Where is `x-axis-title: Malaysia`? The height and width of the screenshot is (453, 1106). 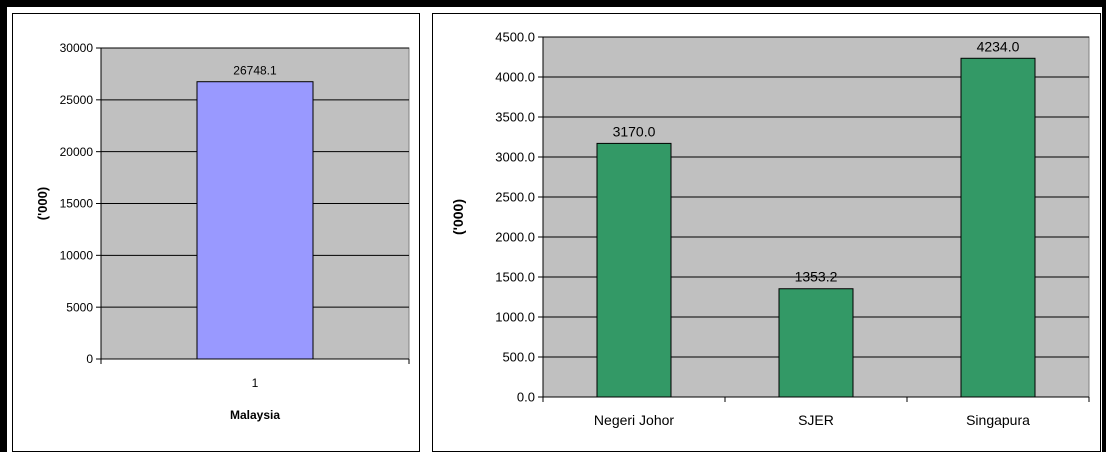 x-axis-title: Malaysia is located at coordinates (255, 415).